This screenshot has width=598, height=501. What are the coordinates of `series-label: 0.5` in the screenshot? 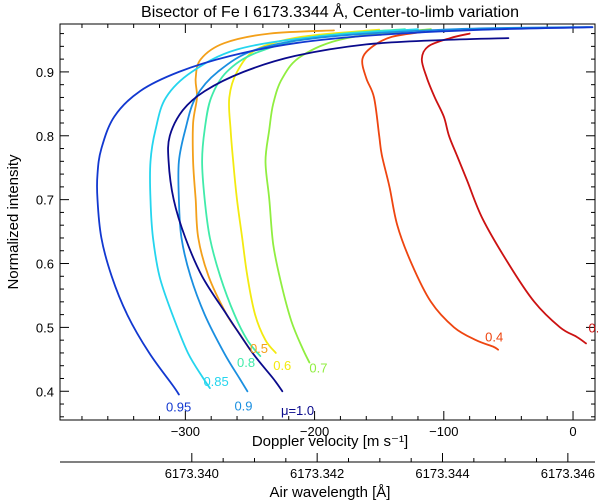 It's located at (259, 348).